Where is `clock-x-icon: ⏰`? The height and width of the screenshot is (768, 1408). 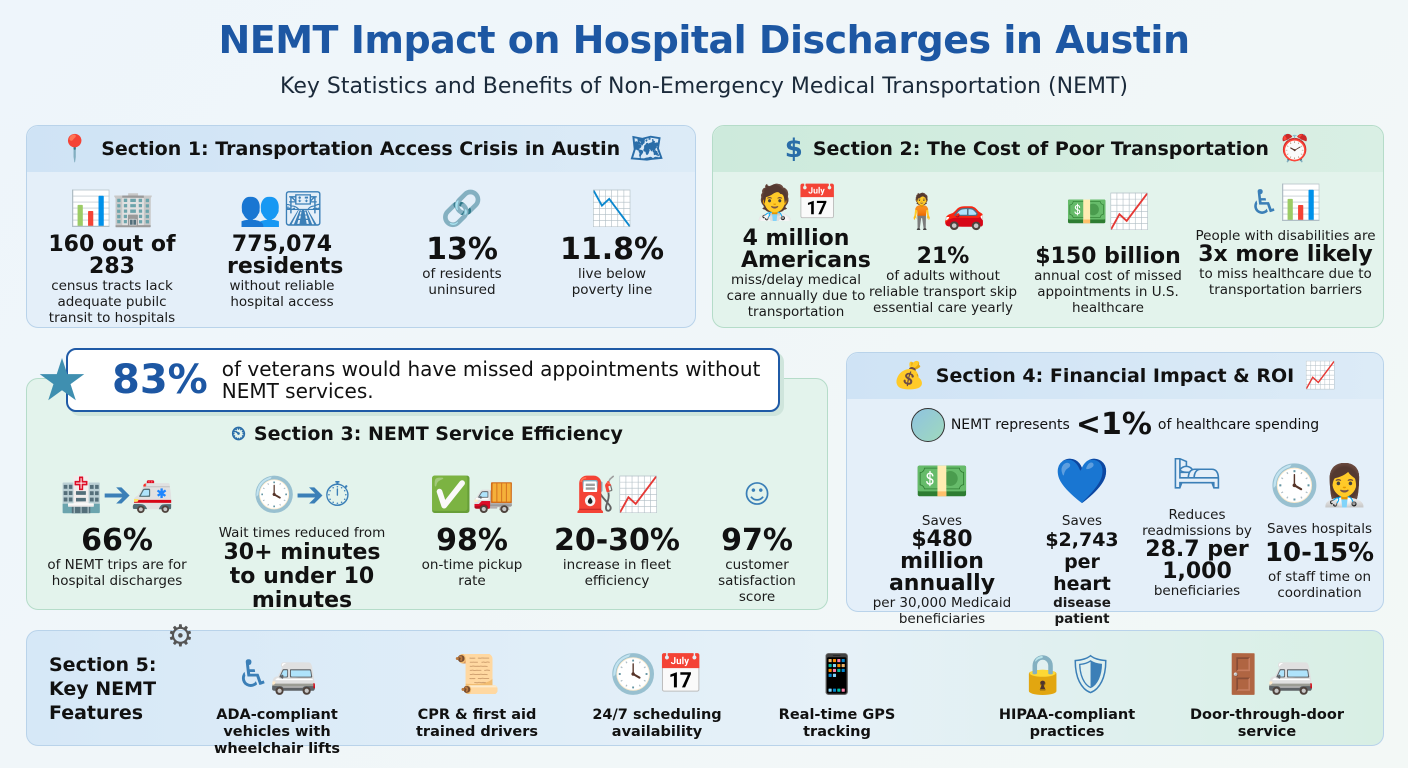 clock-x-icon: ⏰ is located at coordinates (1295, 149).